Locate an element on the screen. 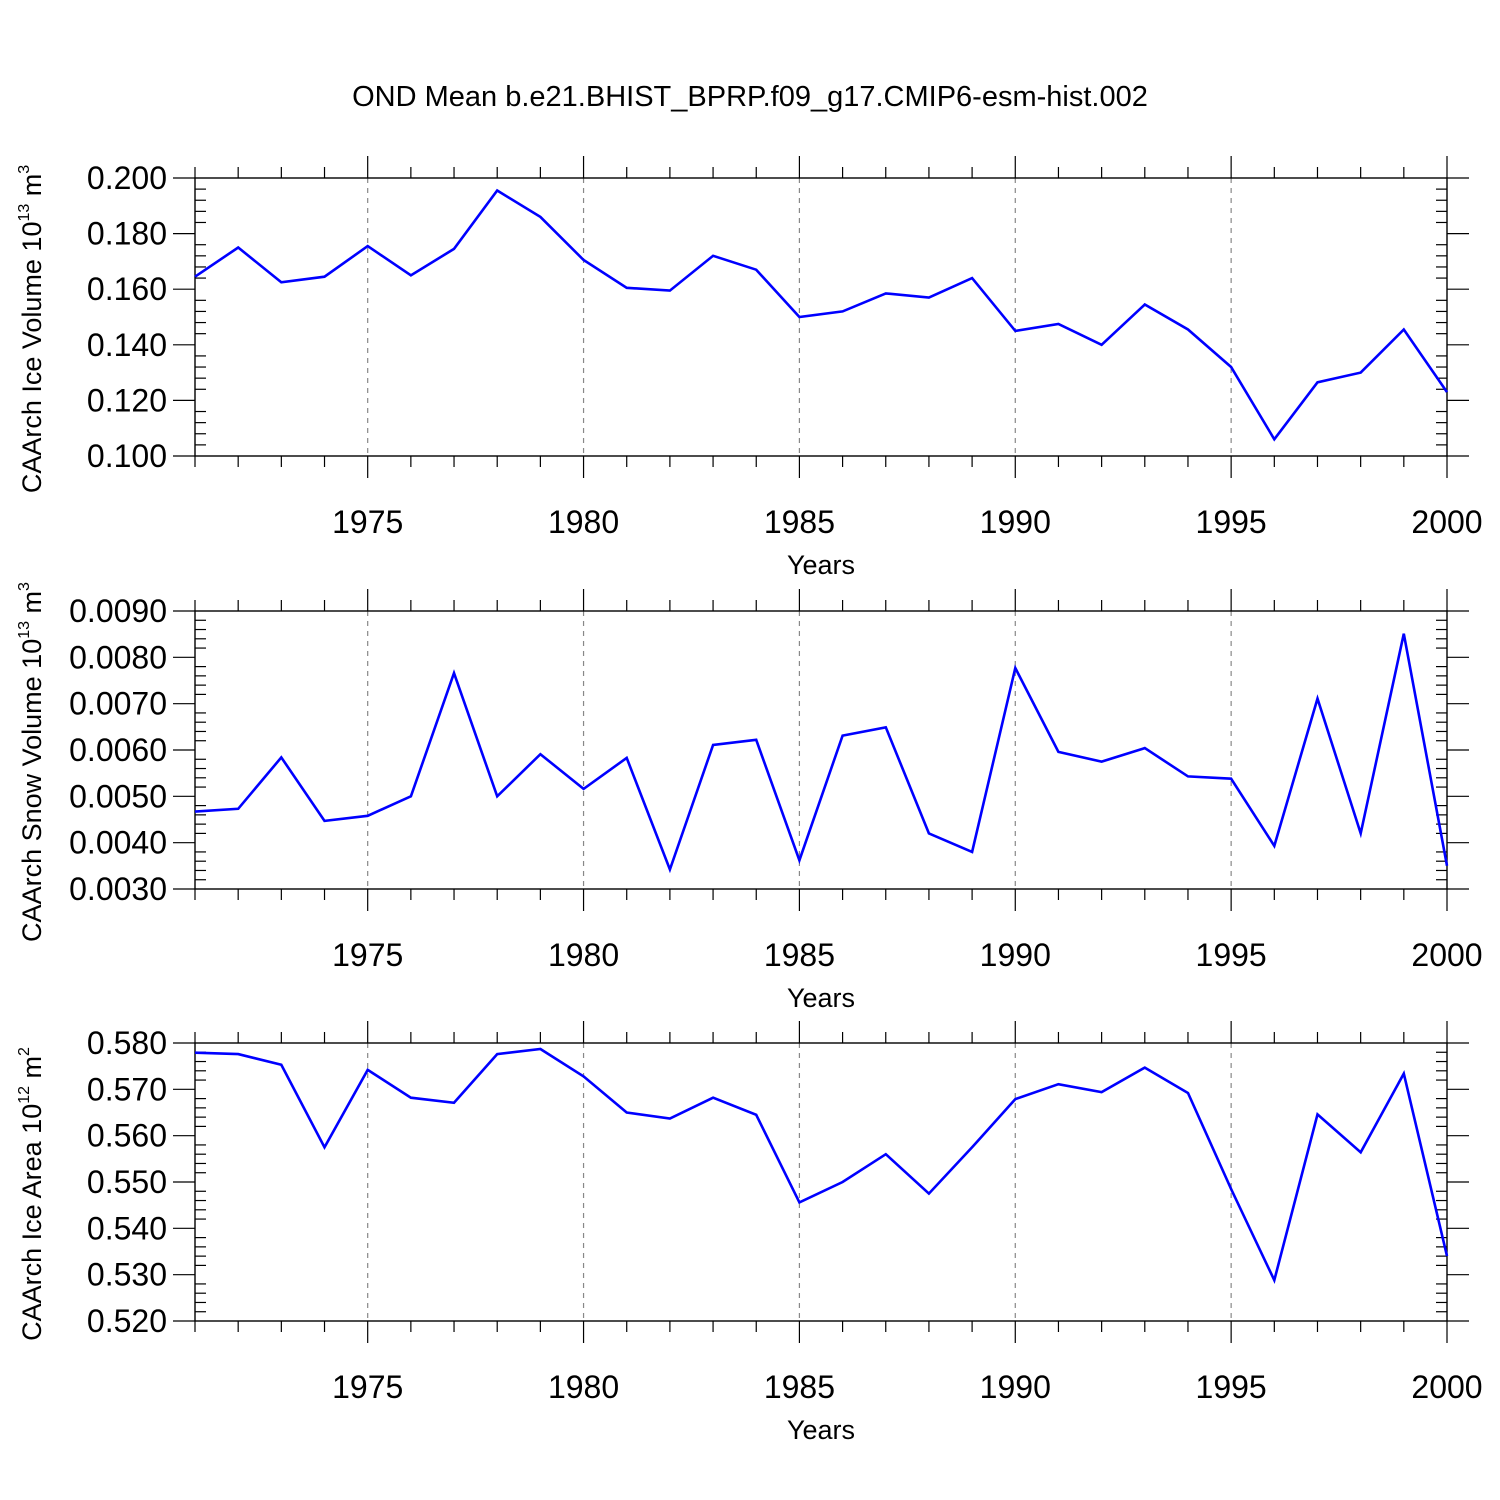 The height and width of the screenshot is (1500, 1500). y-tick-label: 0.540 is located at coordinates (127, 1228).